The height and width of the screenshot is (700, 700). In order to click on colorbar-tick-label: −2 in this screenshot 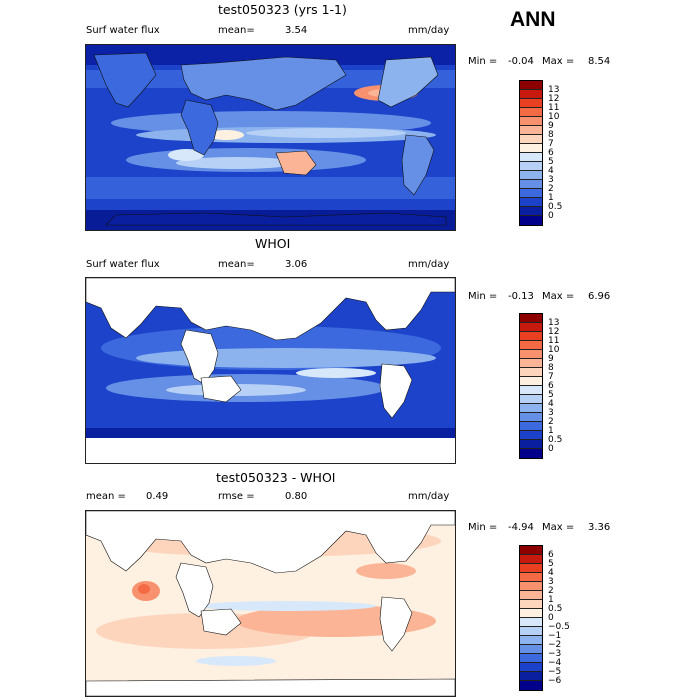, I will do `click(555, 645)`.